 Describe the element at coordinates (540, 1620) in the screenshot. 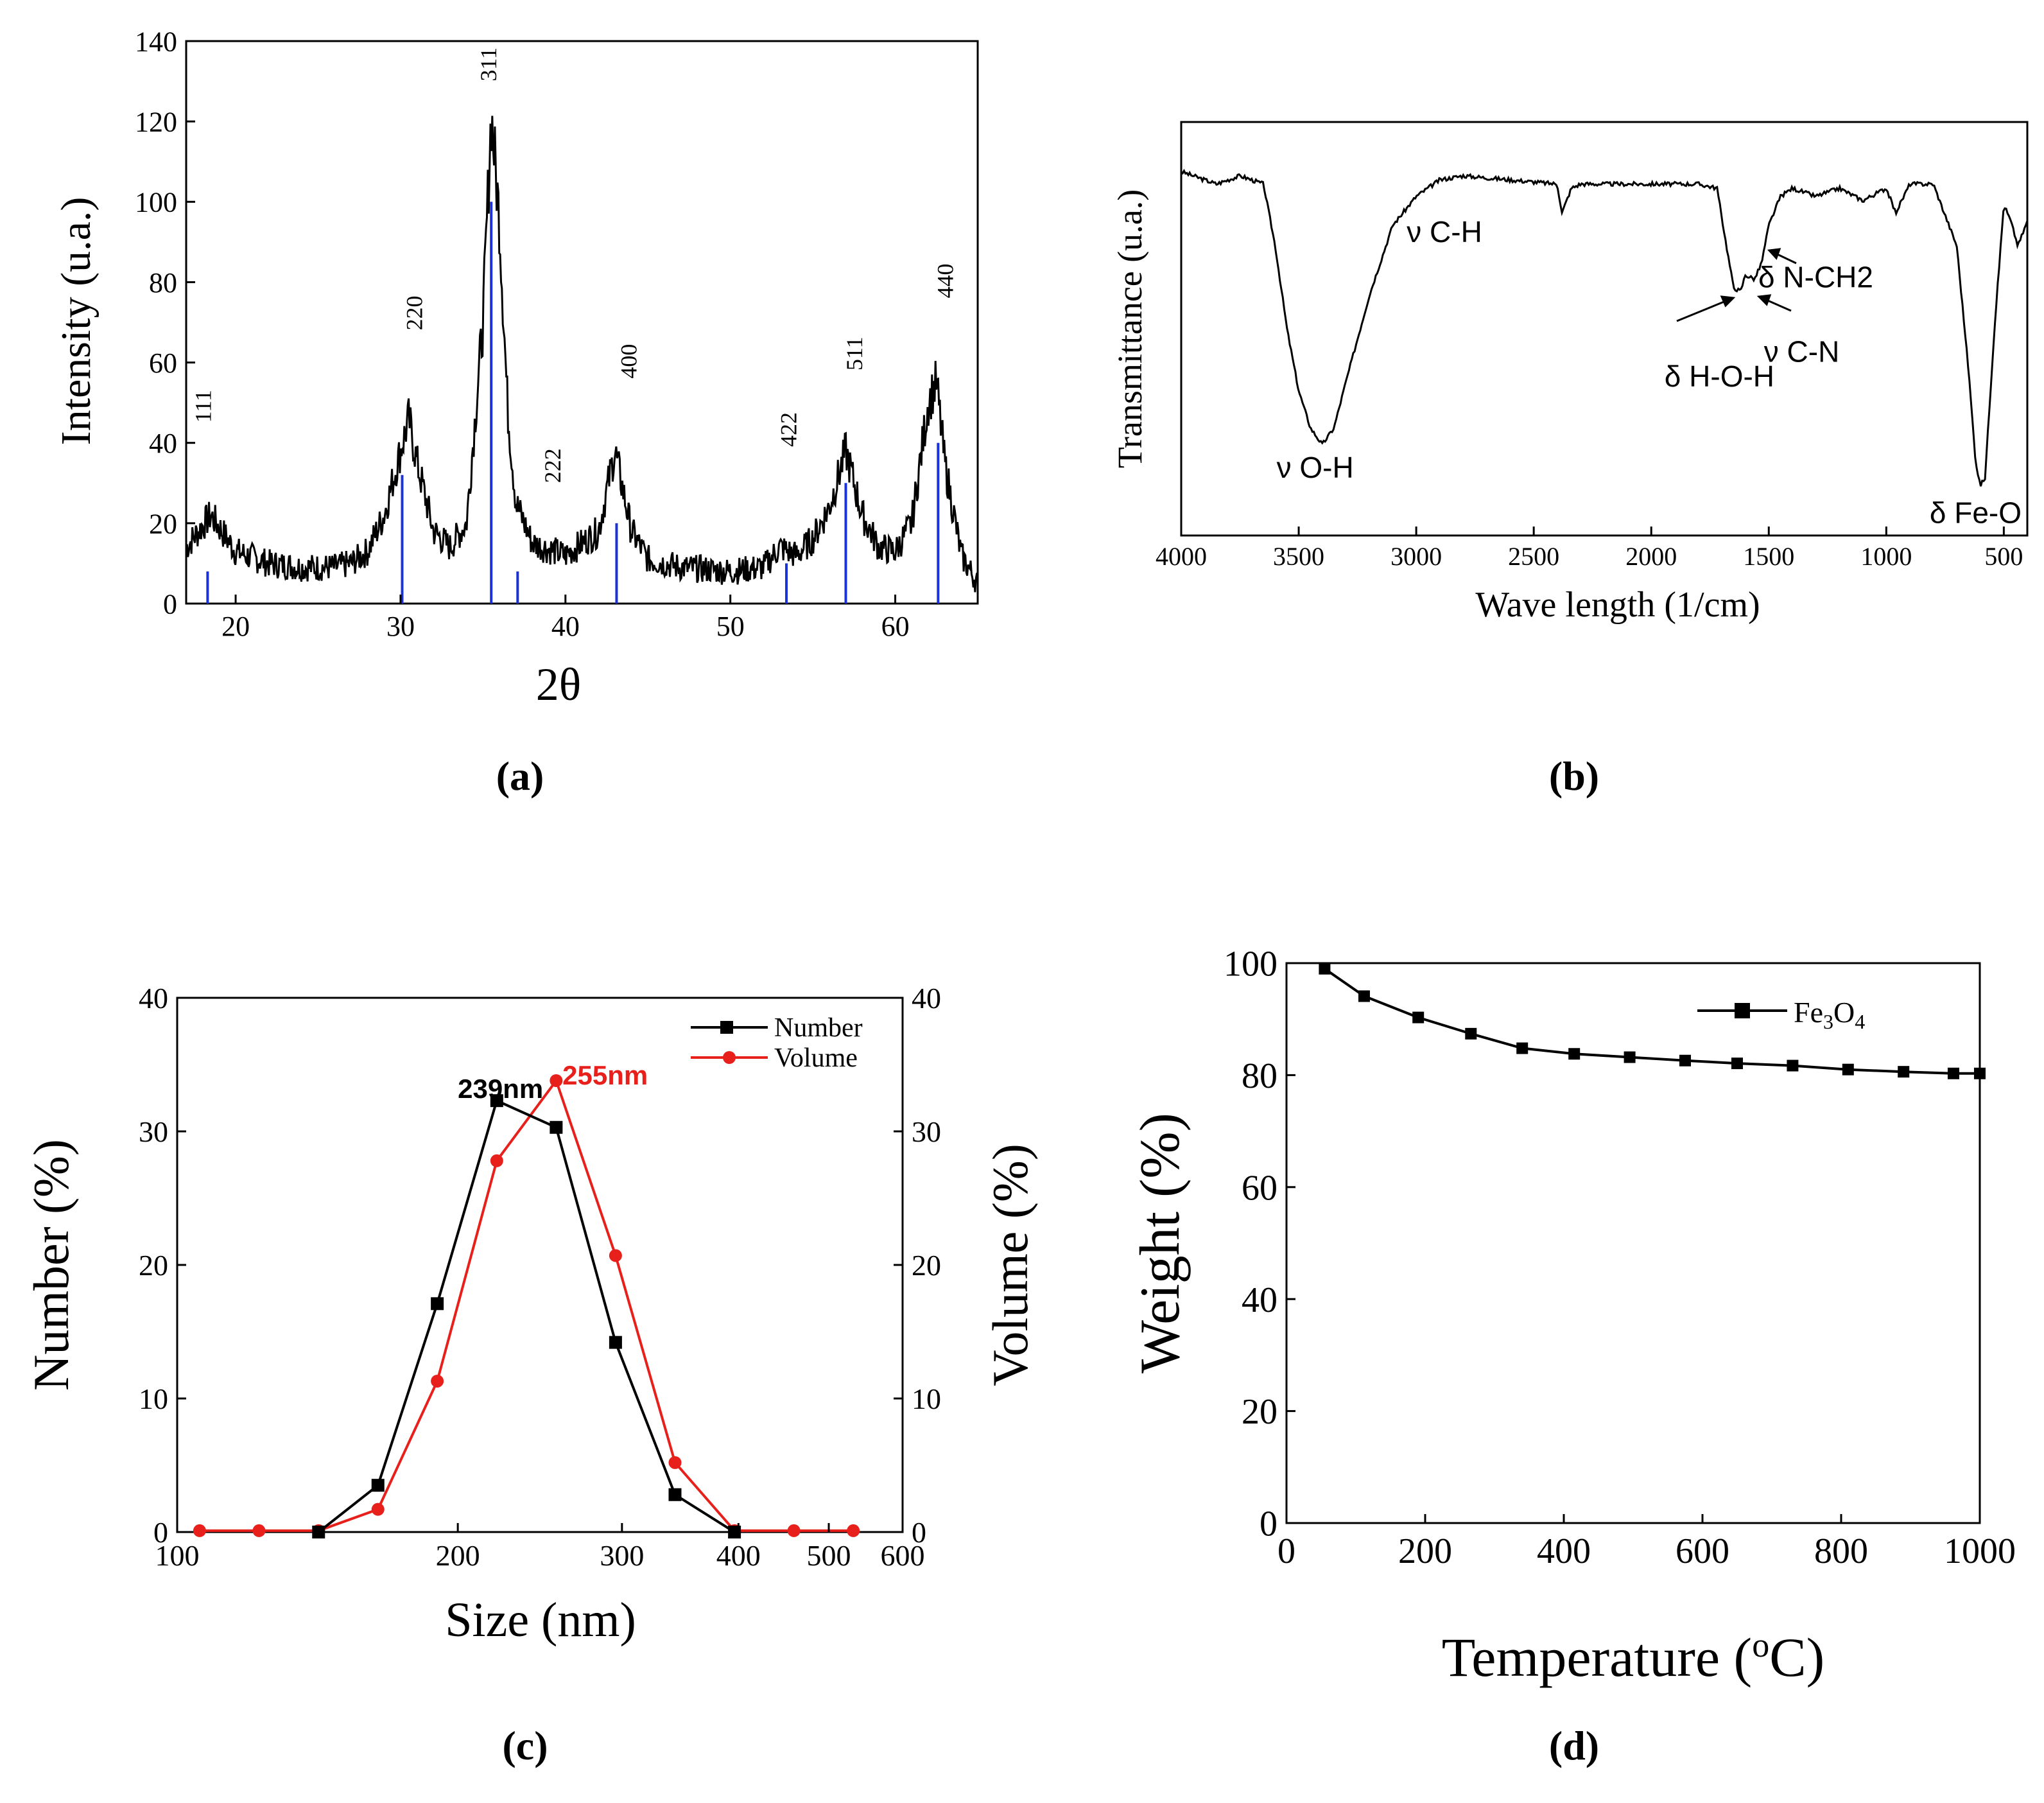

I see `x-axis-label: Size (nm)` at that location.